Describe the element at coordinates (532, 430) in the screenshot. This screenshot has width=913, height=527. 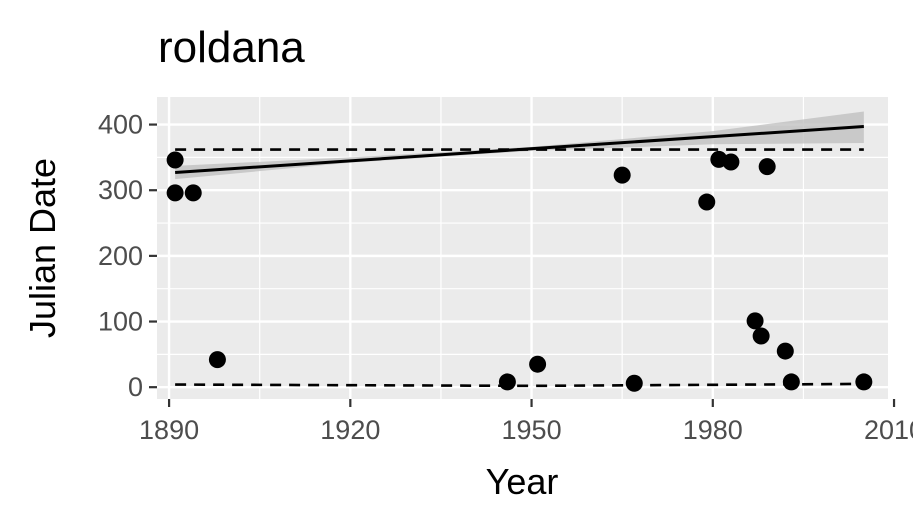
I see `x-tick-label: 1950` at that location.